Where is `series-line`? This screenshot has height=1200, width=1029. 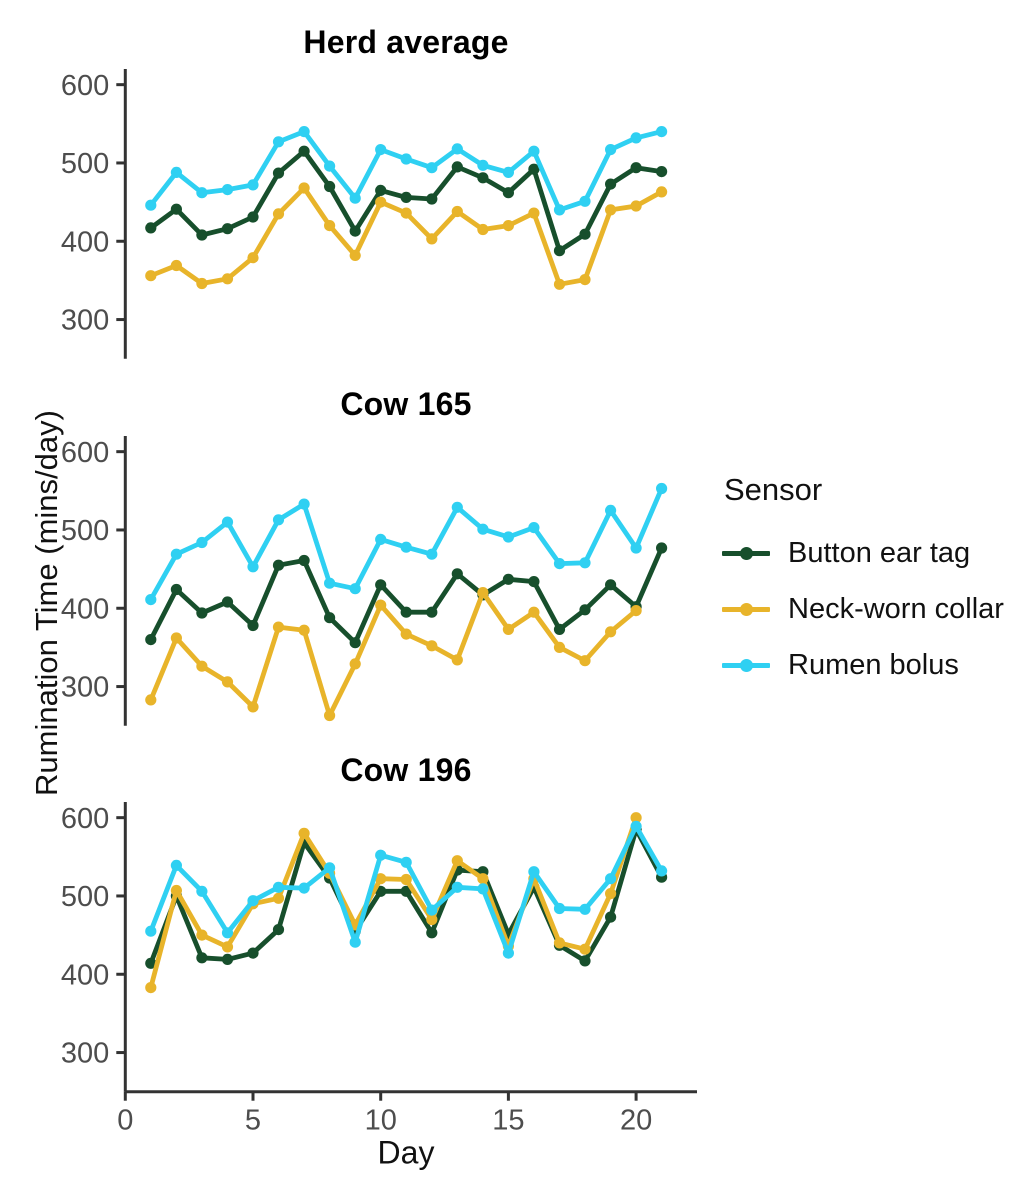 series-line is located at coordinates (393, 654).